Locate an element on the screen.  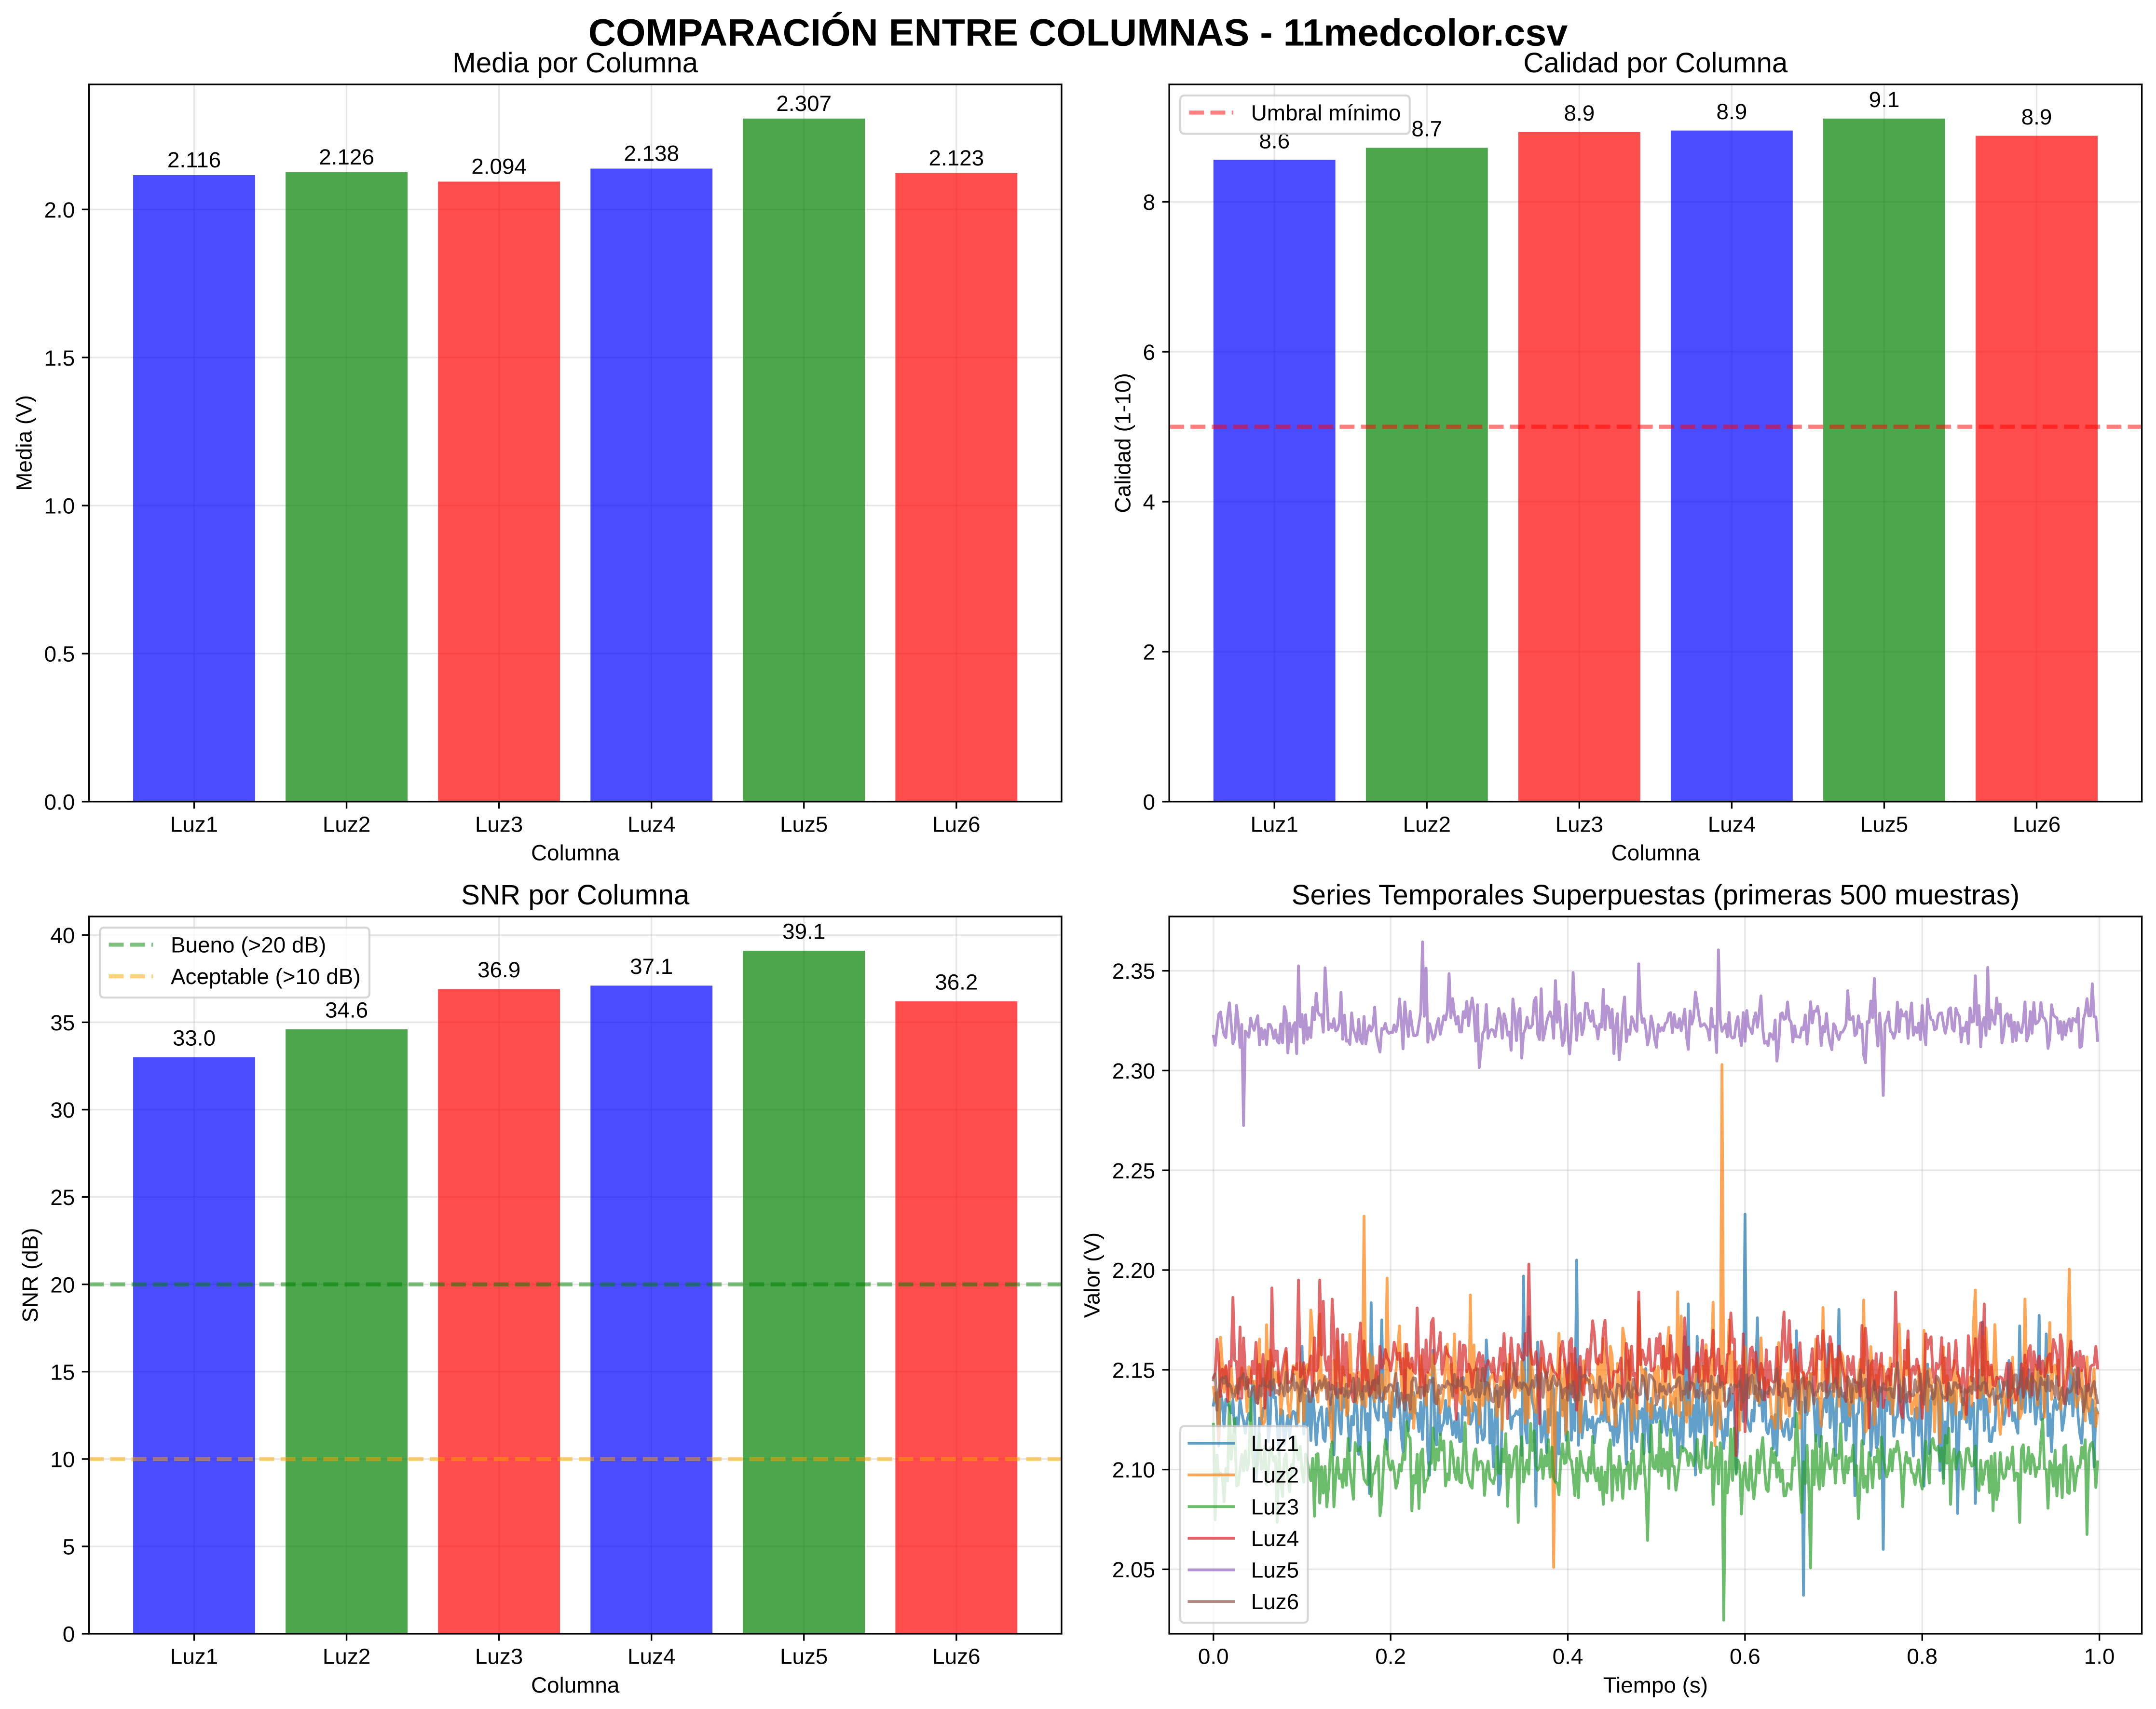
svg-text: 2.20 is located at coordinates (1133, 1270).